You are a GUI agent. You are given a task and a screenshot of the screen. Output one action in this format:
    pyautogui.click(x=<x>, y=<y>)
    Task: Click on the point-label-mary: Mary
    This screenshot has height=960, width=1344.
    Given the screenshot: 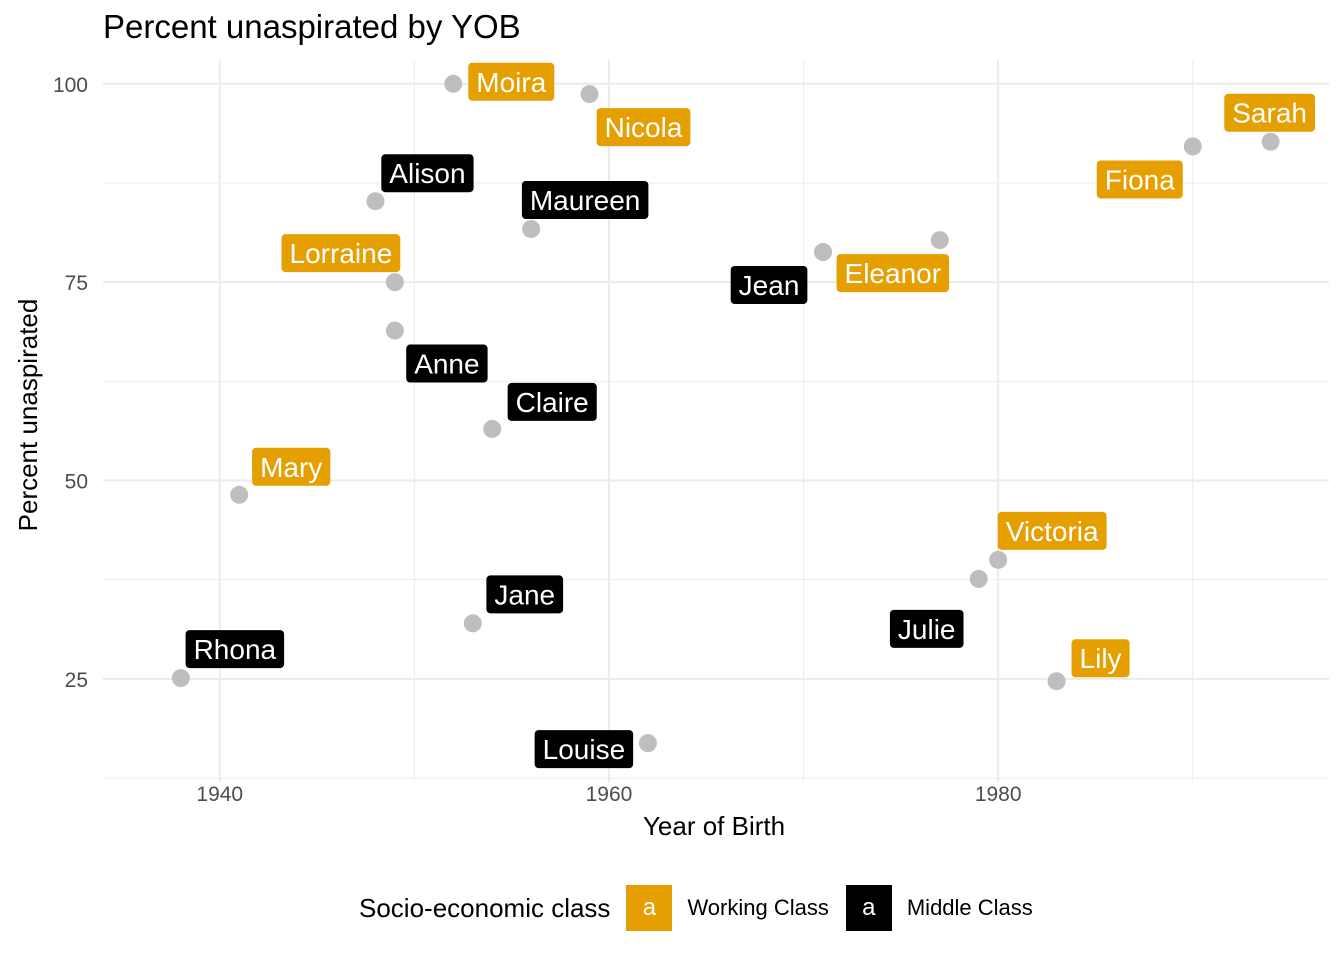 What is the action you would take?
    pyautogui.click(x=291, y=466)
    